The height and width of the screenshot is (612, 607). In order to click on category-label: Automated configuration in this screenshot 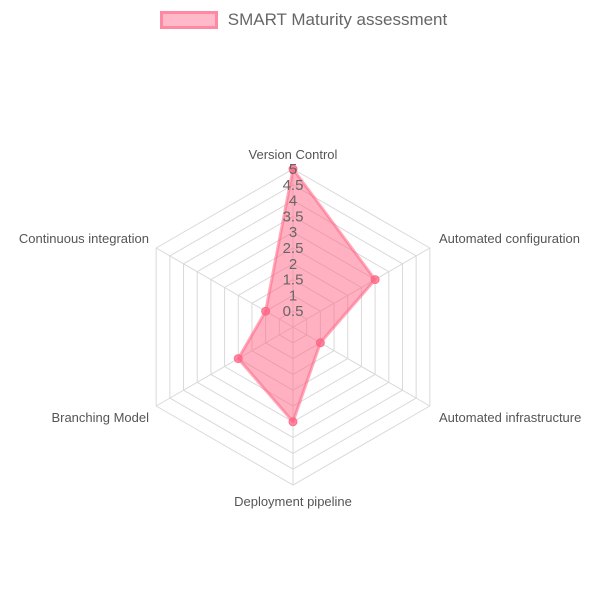, I will do `click(509, 238)`.